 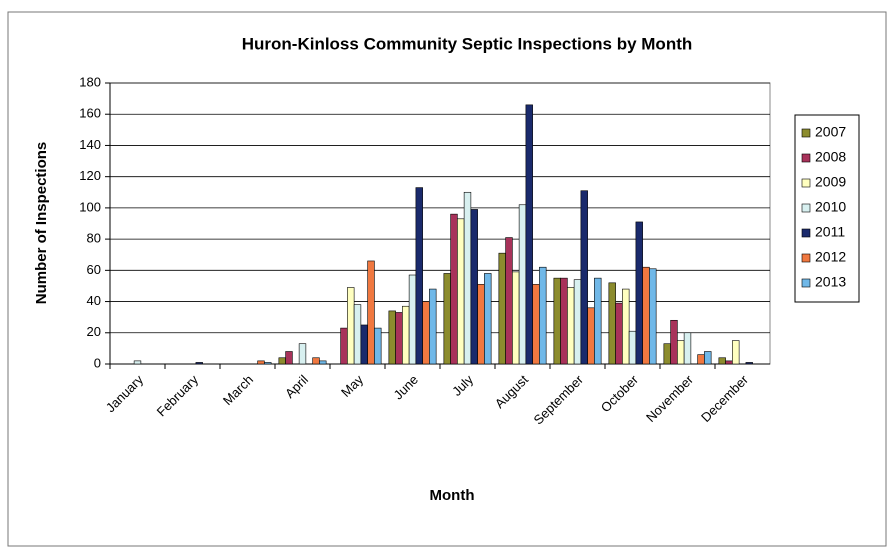 What do you see at coordinates (90, 113) in the screenshot?
I see `y-tick-label: 160` at bounding box center [90, 113].